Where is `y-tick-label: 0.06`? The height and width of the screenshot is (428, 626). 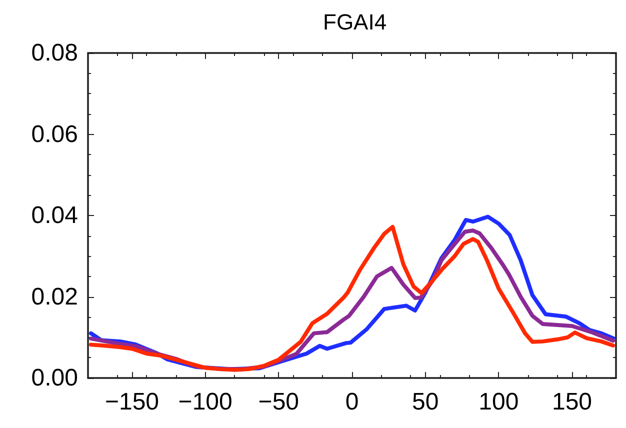 y-tick-label: 0.06 is located at coordinates (54, 134).